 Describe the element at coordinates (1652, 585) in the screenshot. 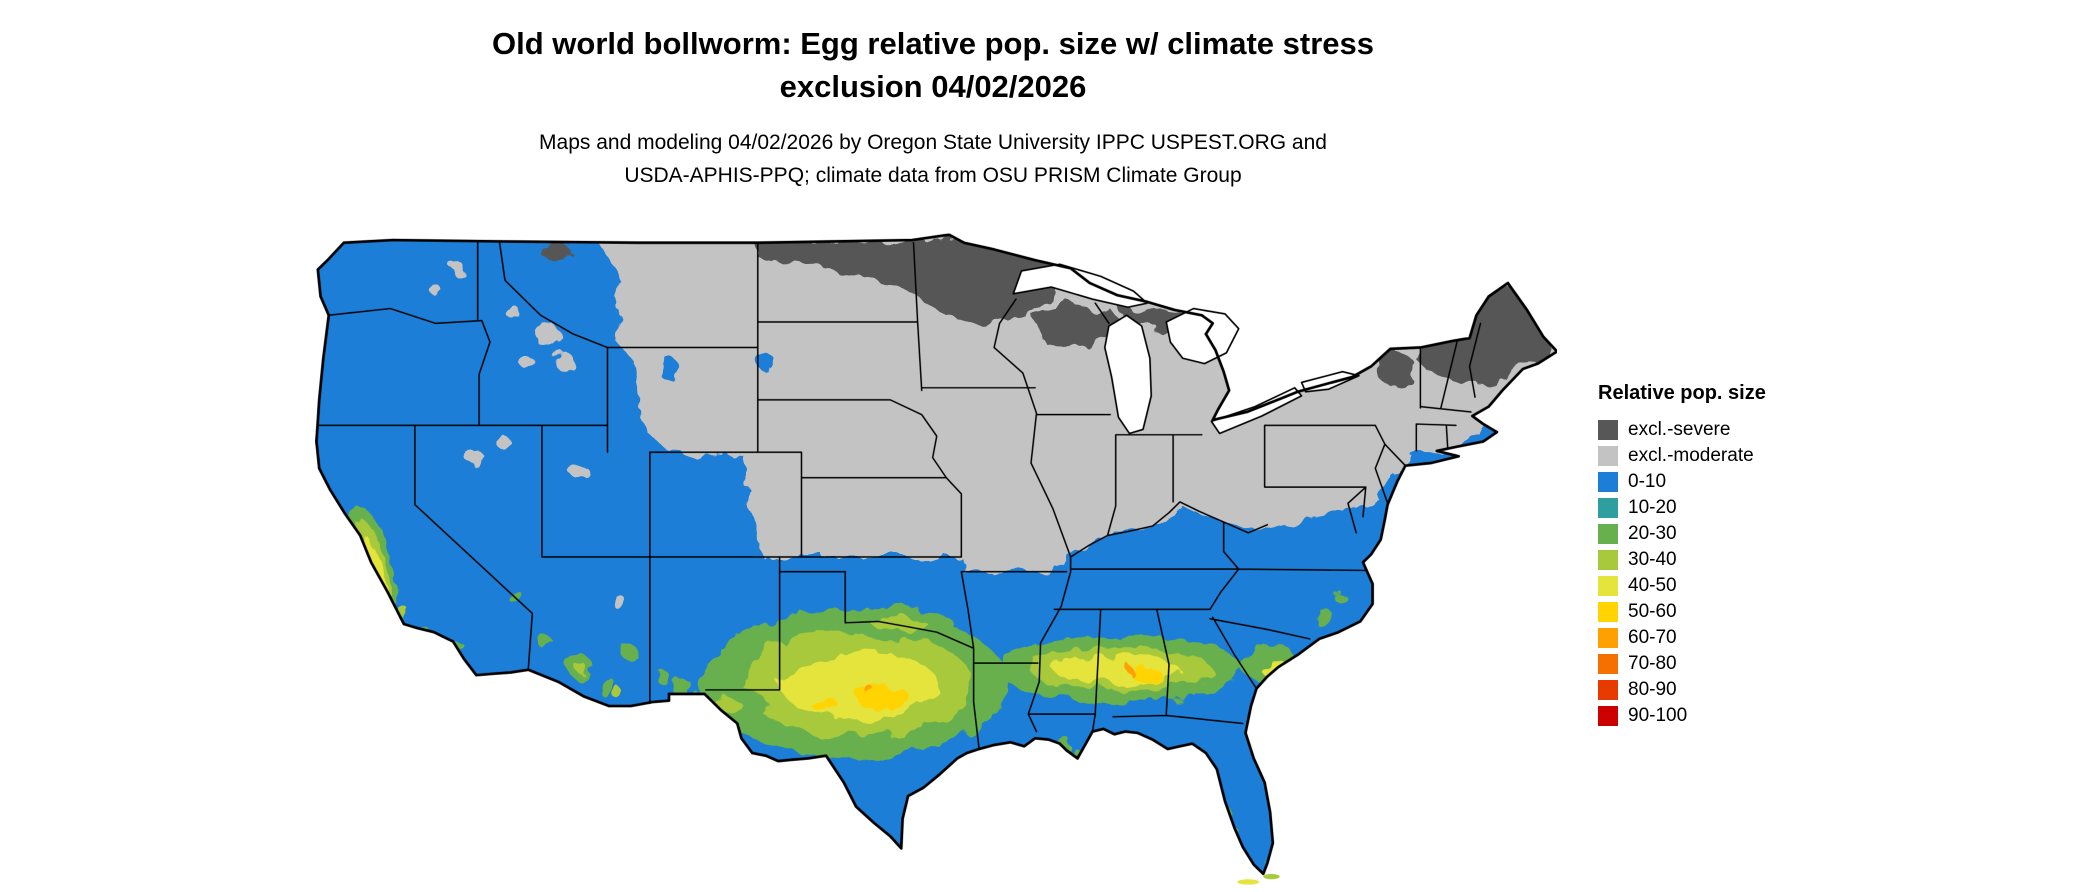

I see `legend-label: 40-50` at that location.